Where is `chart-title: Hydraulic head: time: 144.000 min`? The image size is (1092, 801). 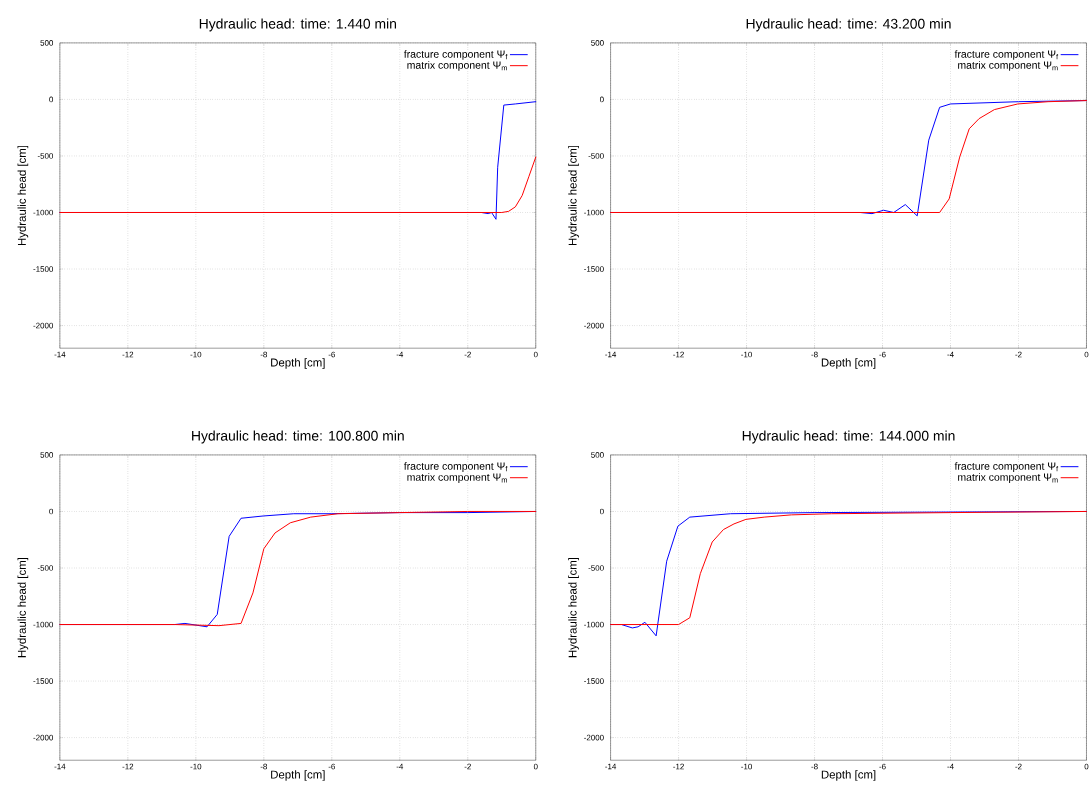 chart-title: Hydraulic head: time: 144.000 min is located at coordinates (848, 437).